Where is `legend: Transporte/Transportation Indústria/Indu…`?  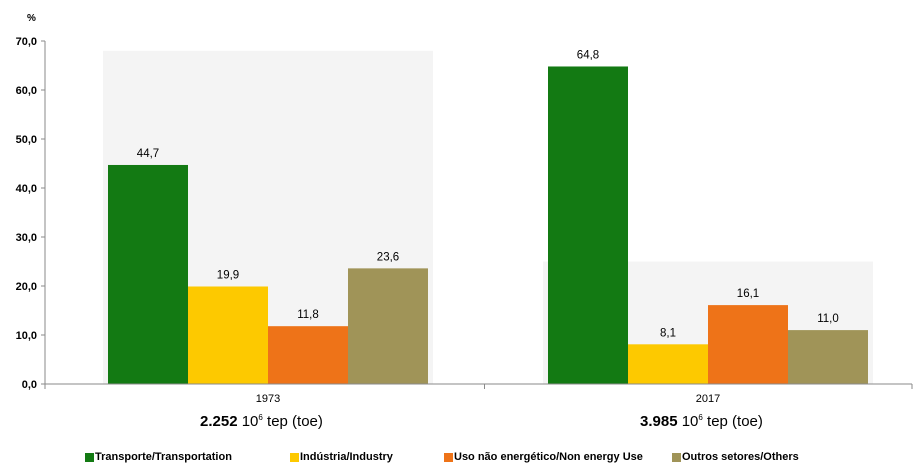
legend: Transporte/Transportation Indústria/Indu… is located at coordinates (459, 458).